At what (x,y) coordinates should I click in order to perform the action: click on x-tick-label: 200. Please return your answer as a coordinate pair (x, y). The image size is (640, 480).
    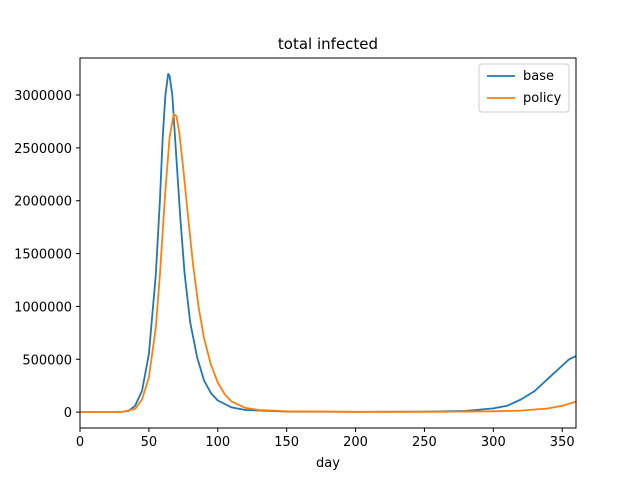
    Looking at the image, I should click on (355, 442).